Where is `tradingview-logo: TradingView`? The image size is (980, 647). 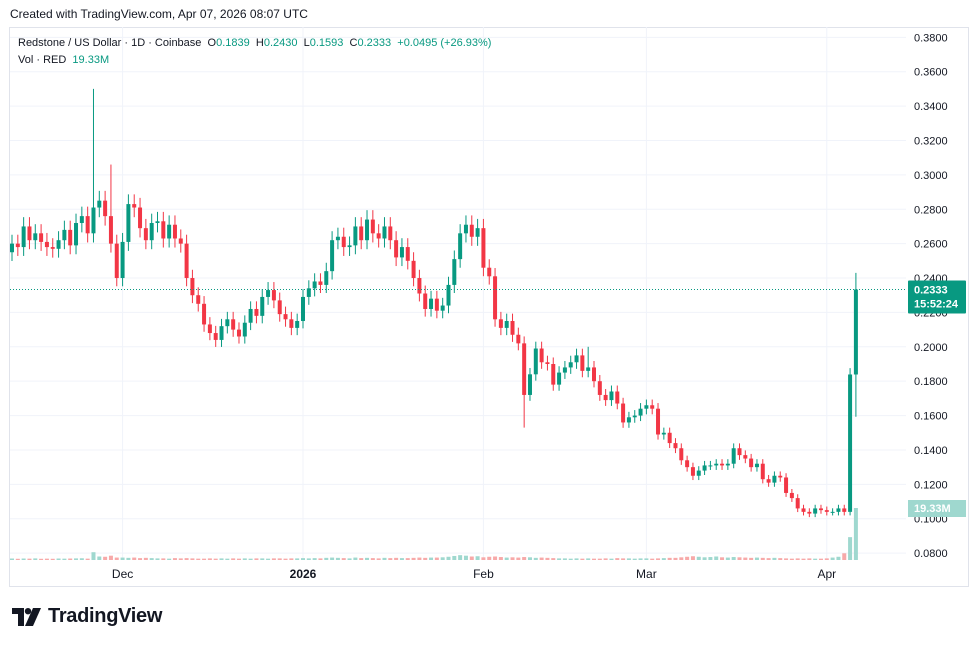 tradingview-logo: TradingView is located at coordinates (87, 616).